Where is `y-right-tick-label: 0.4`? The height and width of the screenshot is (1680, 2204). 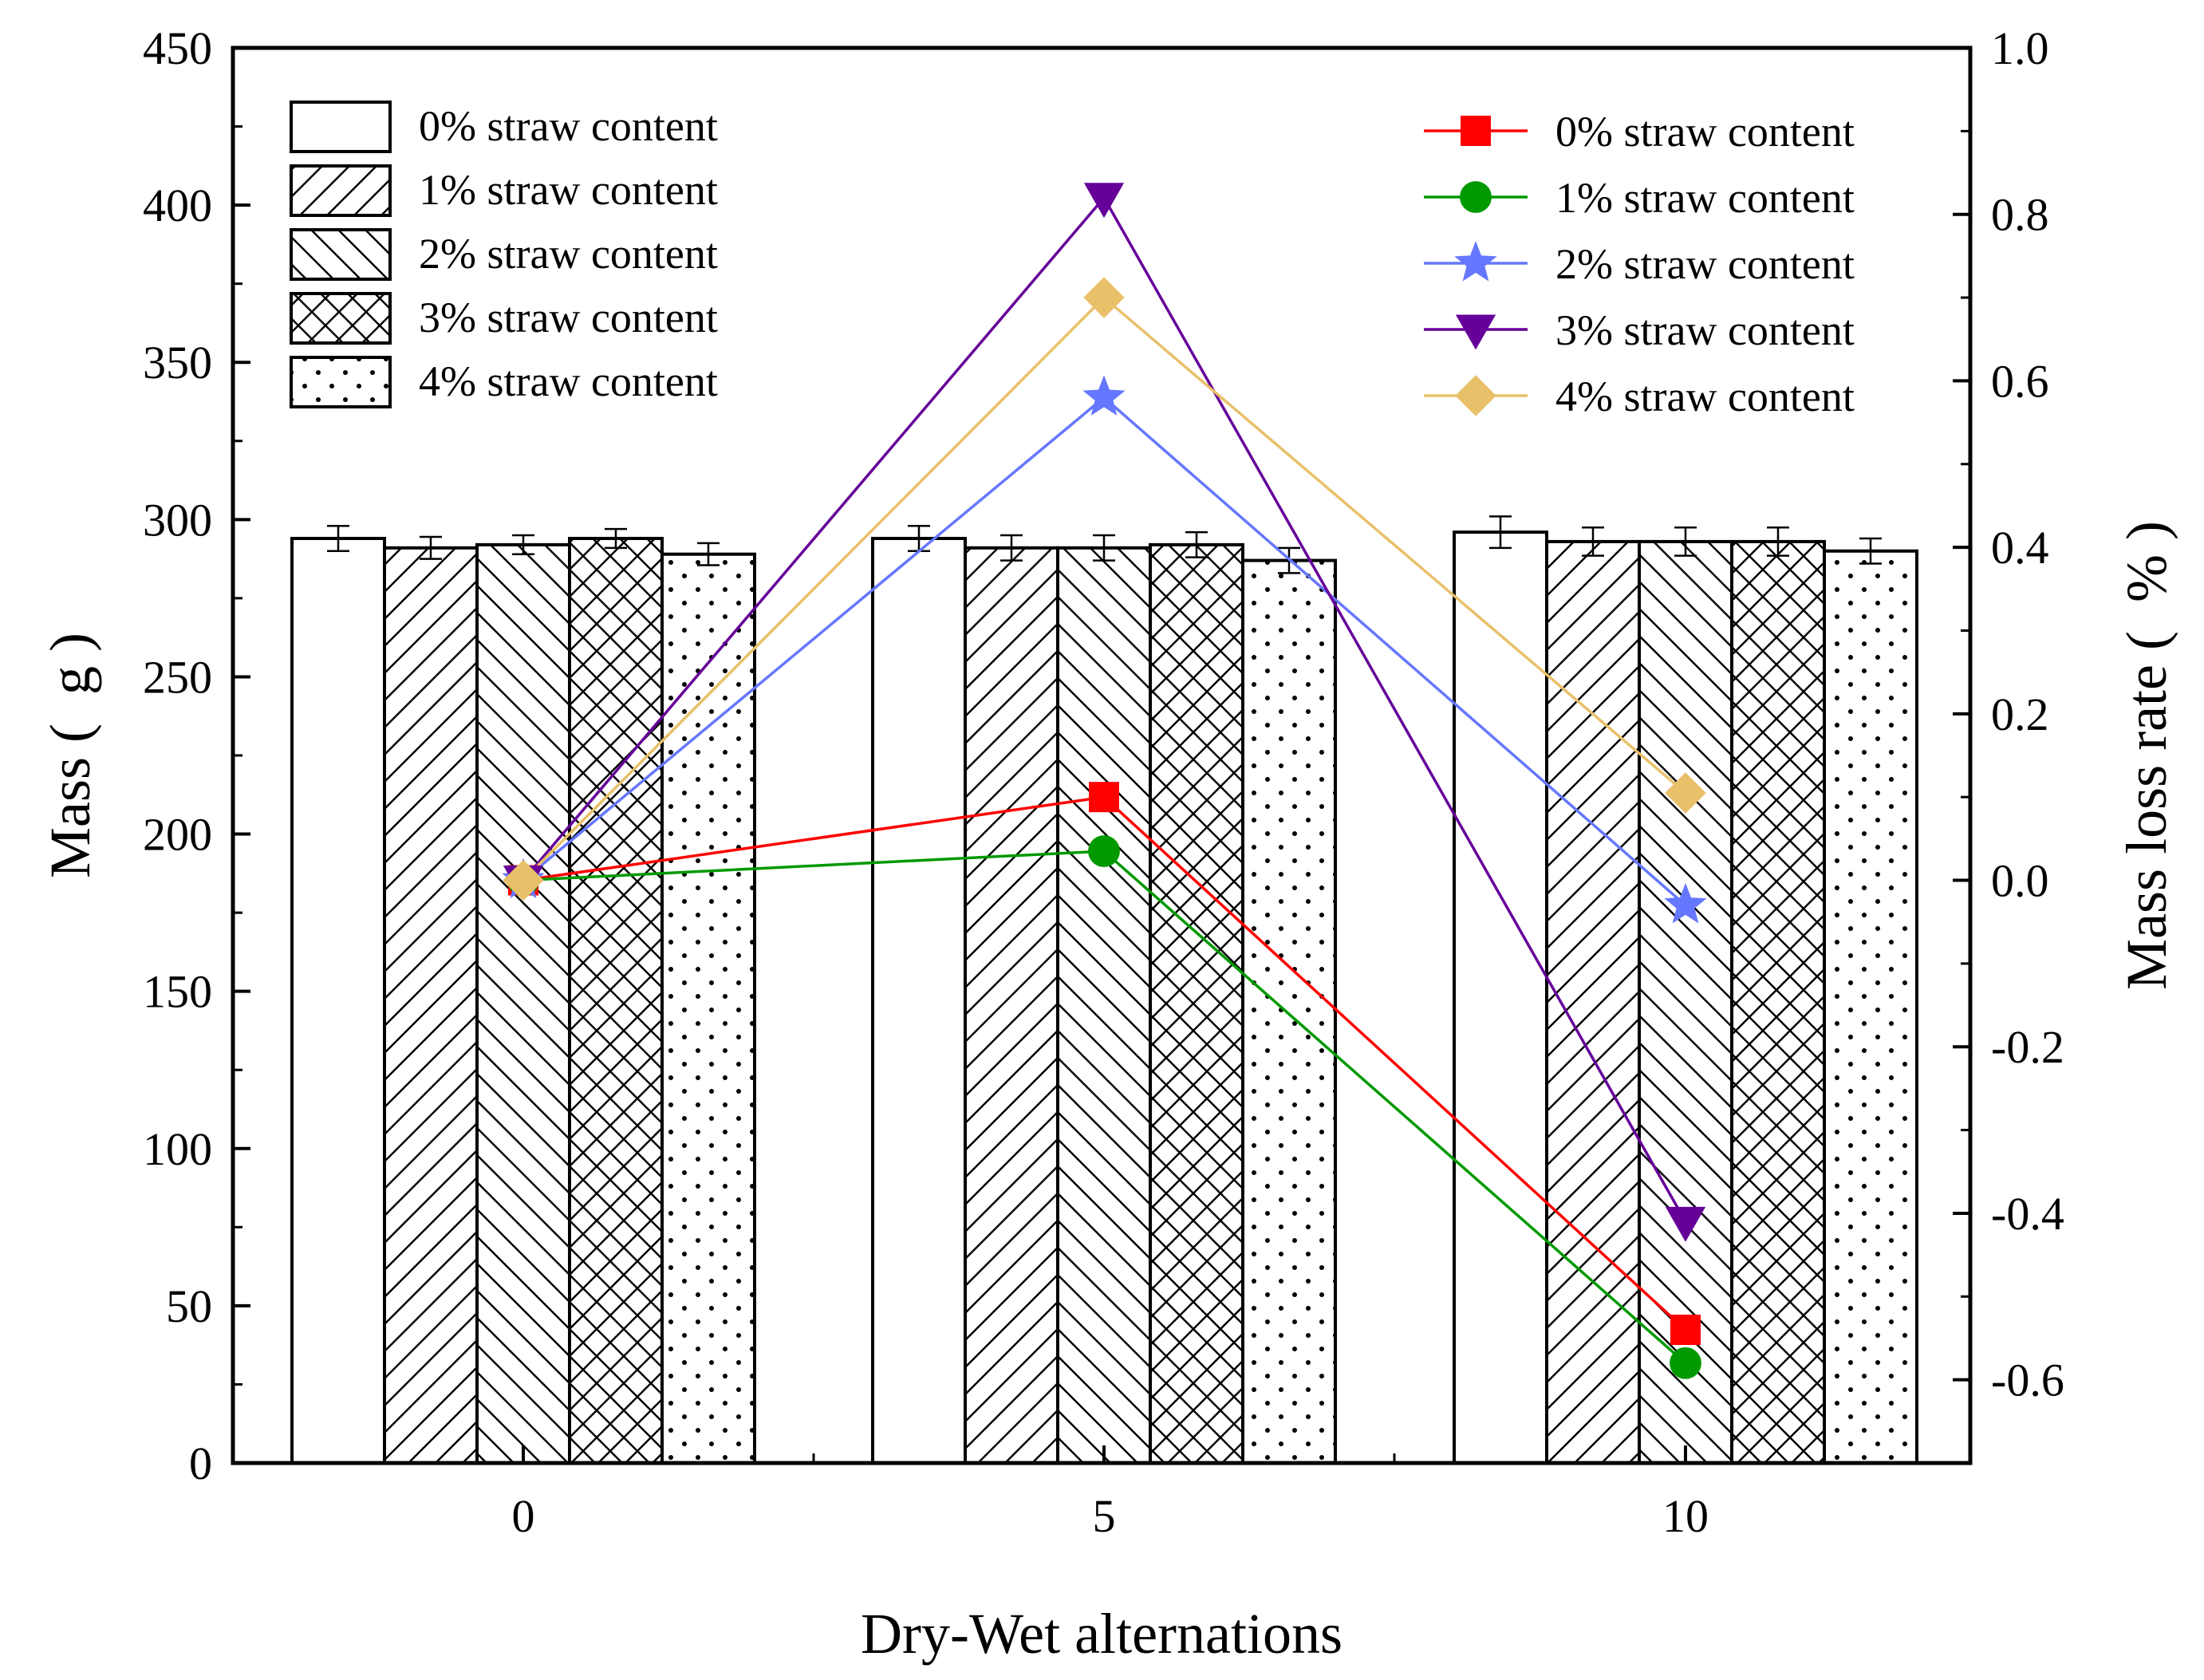 y-right-tick-label: 0.4 is located at coordinates (2020, 548).